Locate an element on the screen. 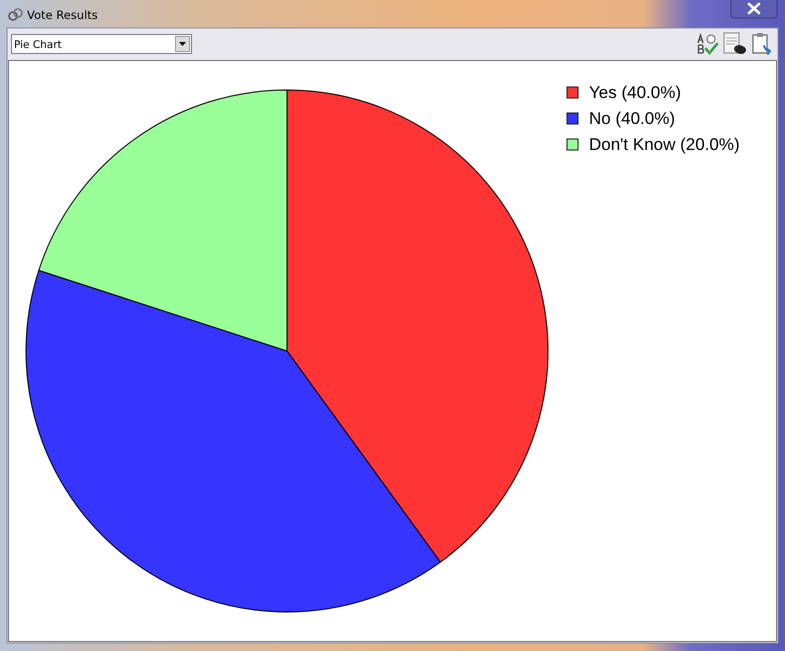 The height and width of the screenshot is (651, 785). legend-label: Don't Know (20.0%) is located at coordinates (664, 144).